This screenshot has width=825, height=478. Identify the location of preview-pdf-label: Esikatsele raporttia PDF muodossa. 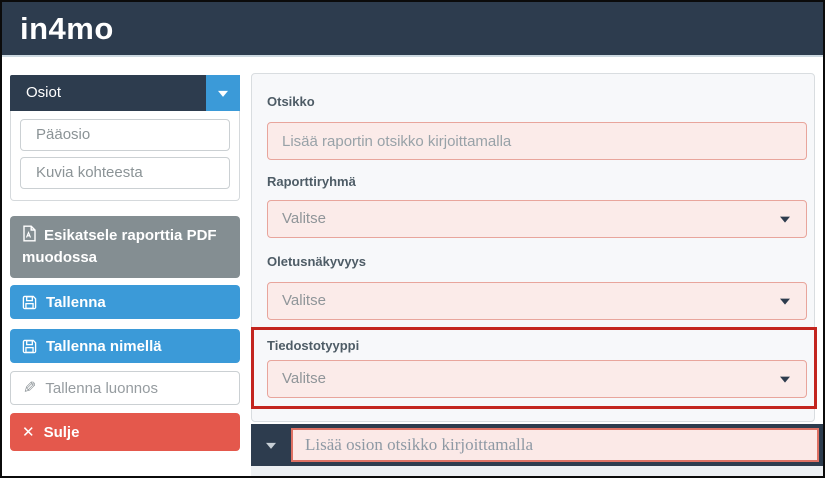
(119, 246).